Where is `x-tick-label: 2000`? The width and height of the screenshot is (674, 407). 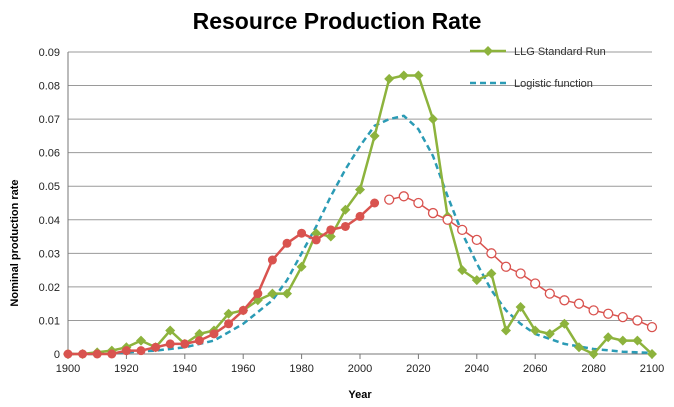
x-tick-label: 2000 is located at coordinates (360, 369).